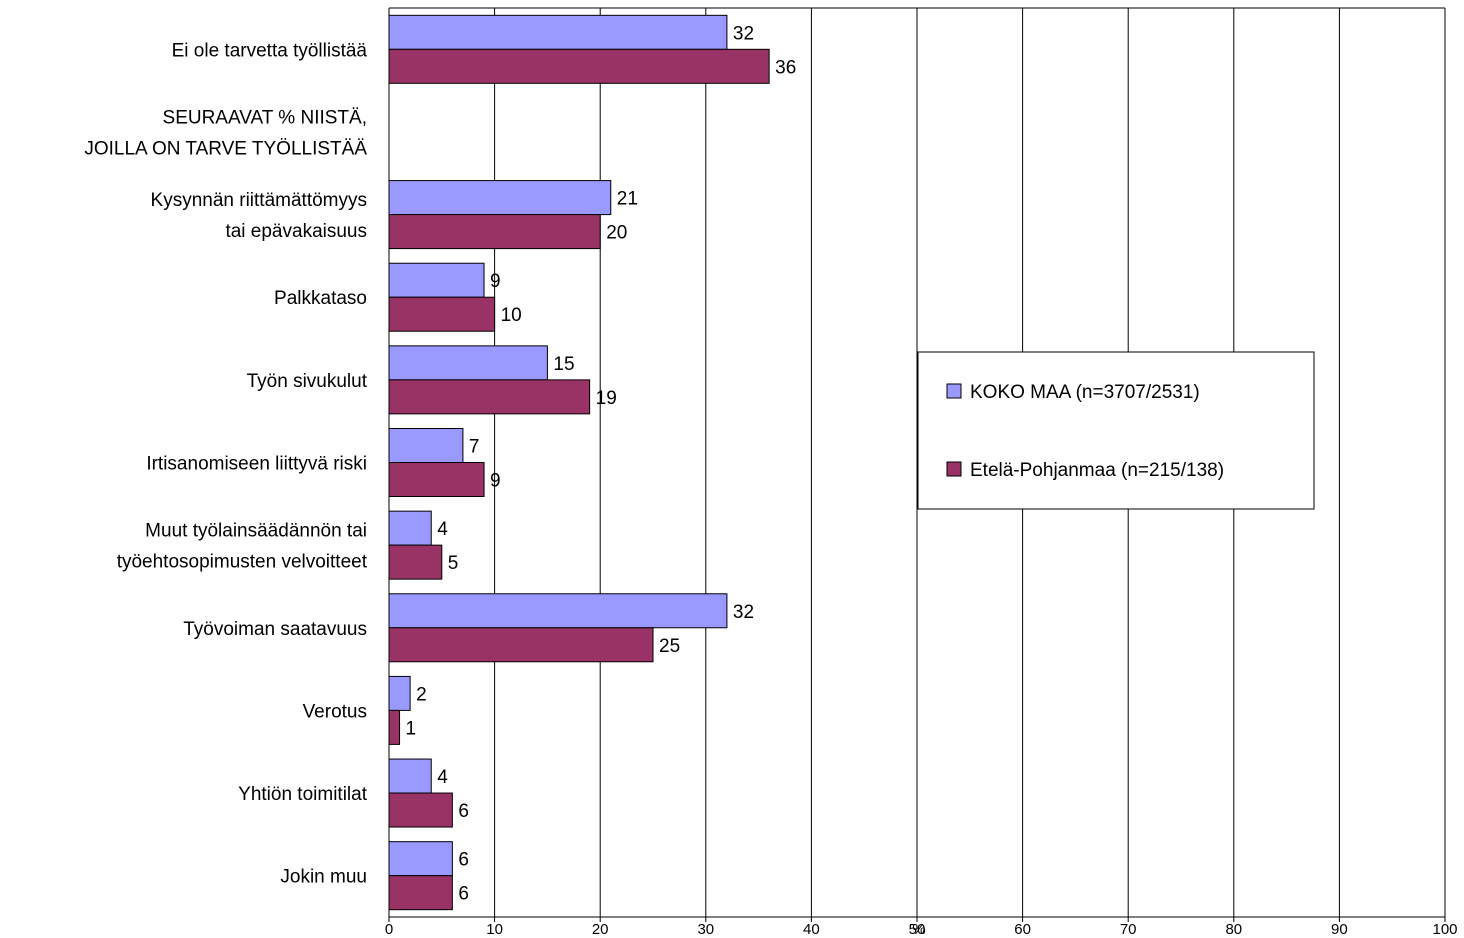 The image size is (1464, 938). What do you see at coordinates (320, 298) in the screenshot?
I see `category-label: Palkkataso` at bounding box center [320, 298].